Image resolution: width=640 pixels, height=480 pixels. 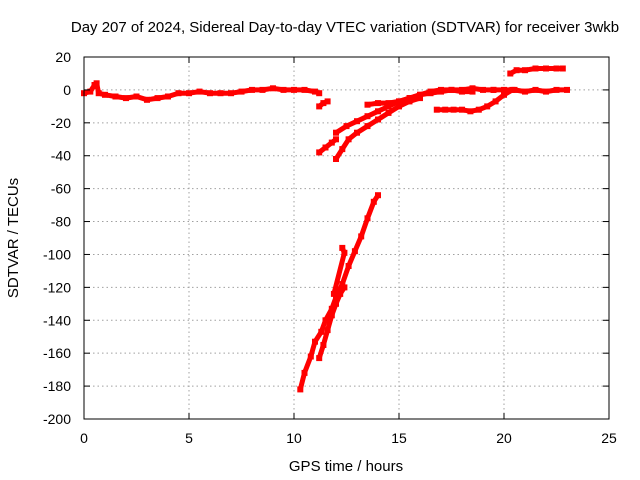 What do you see at coordinates (84, 438) in the screenshot?
I see `x-tick-label: 0` at bounding box center [84, 438].